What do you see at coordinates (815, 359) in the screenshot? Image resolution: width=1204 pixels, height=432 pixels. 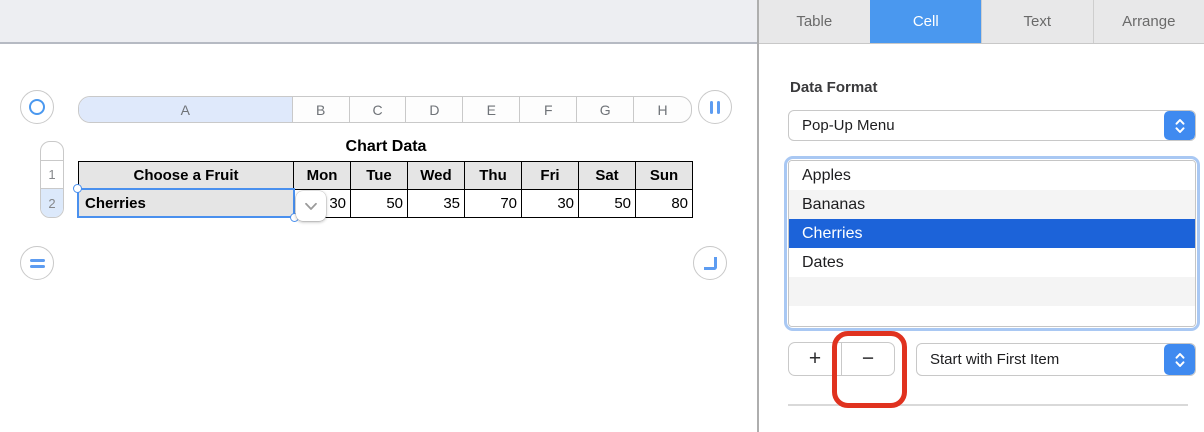 I see `add-item-button: +` at bounding box center [815, 359].